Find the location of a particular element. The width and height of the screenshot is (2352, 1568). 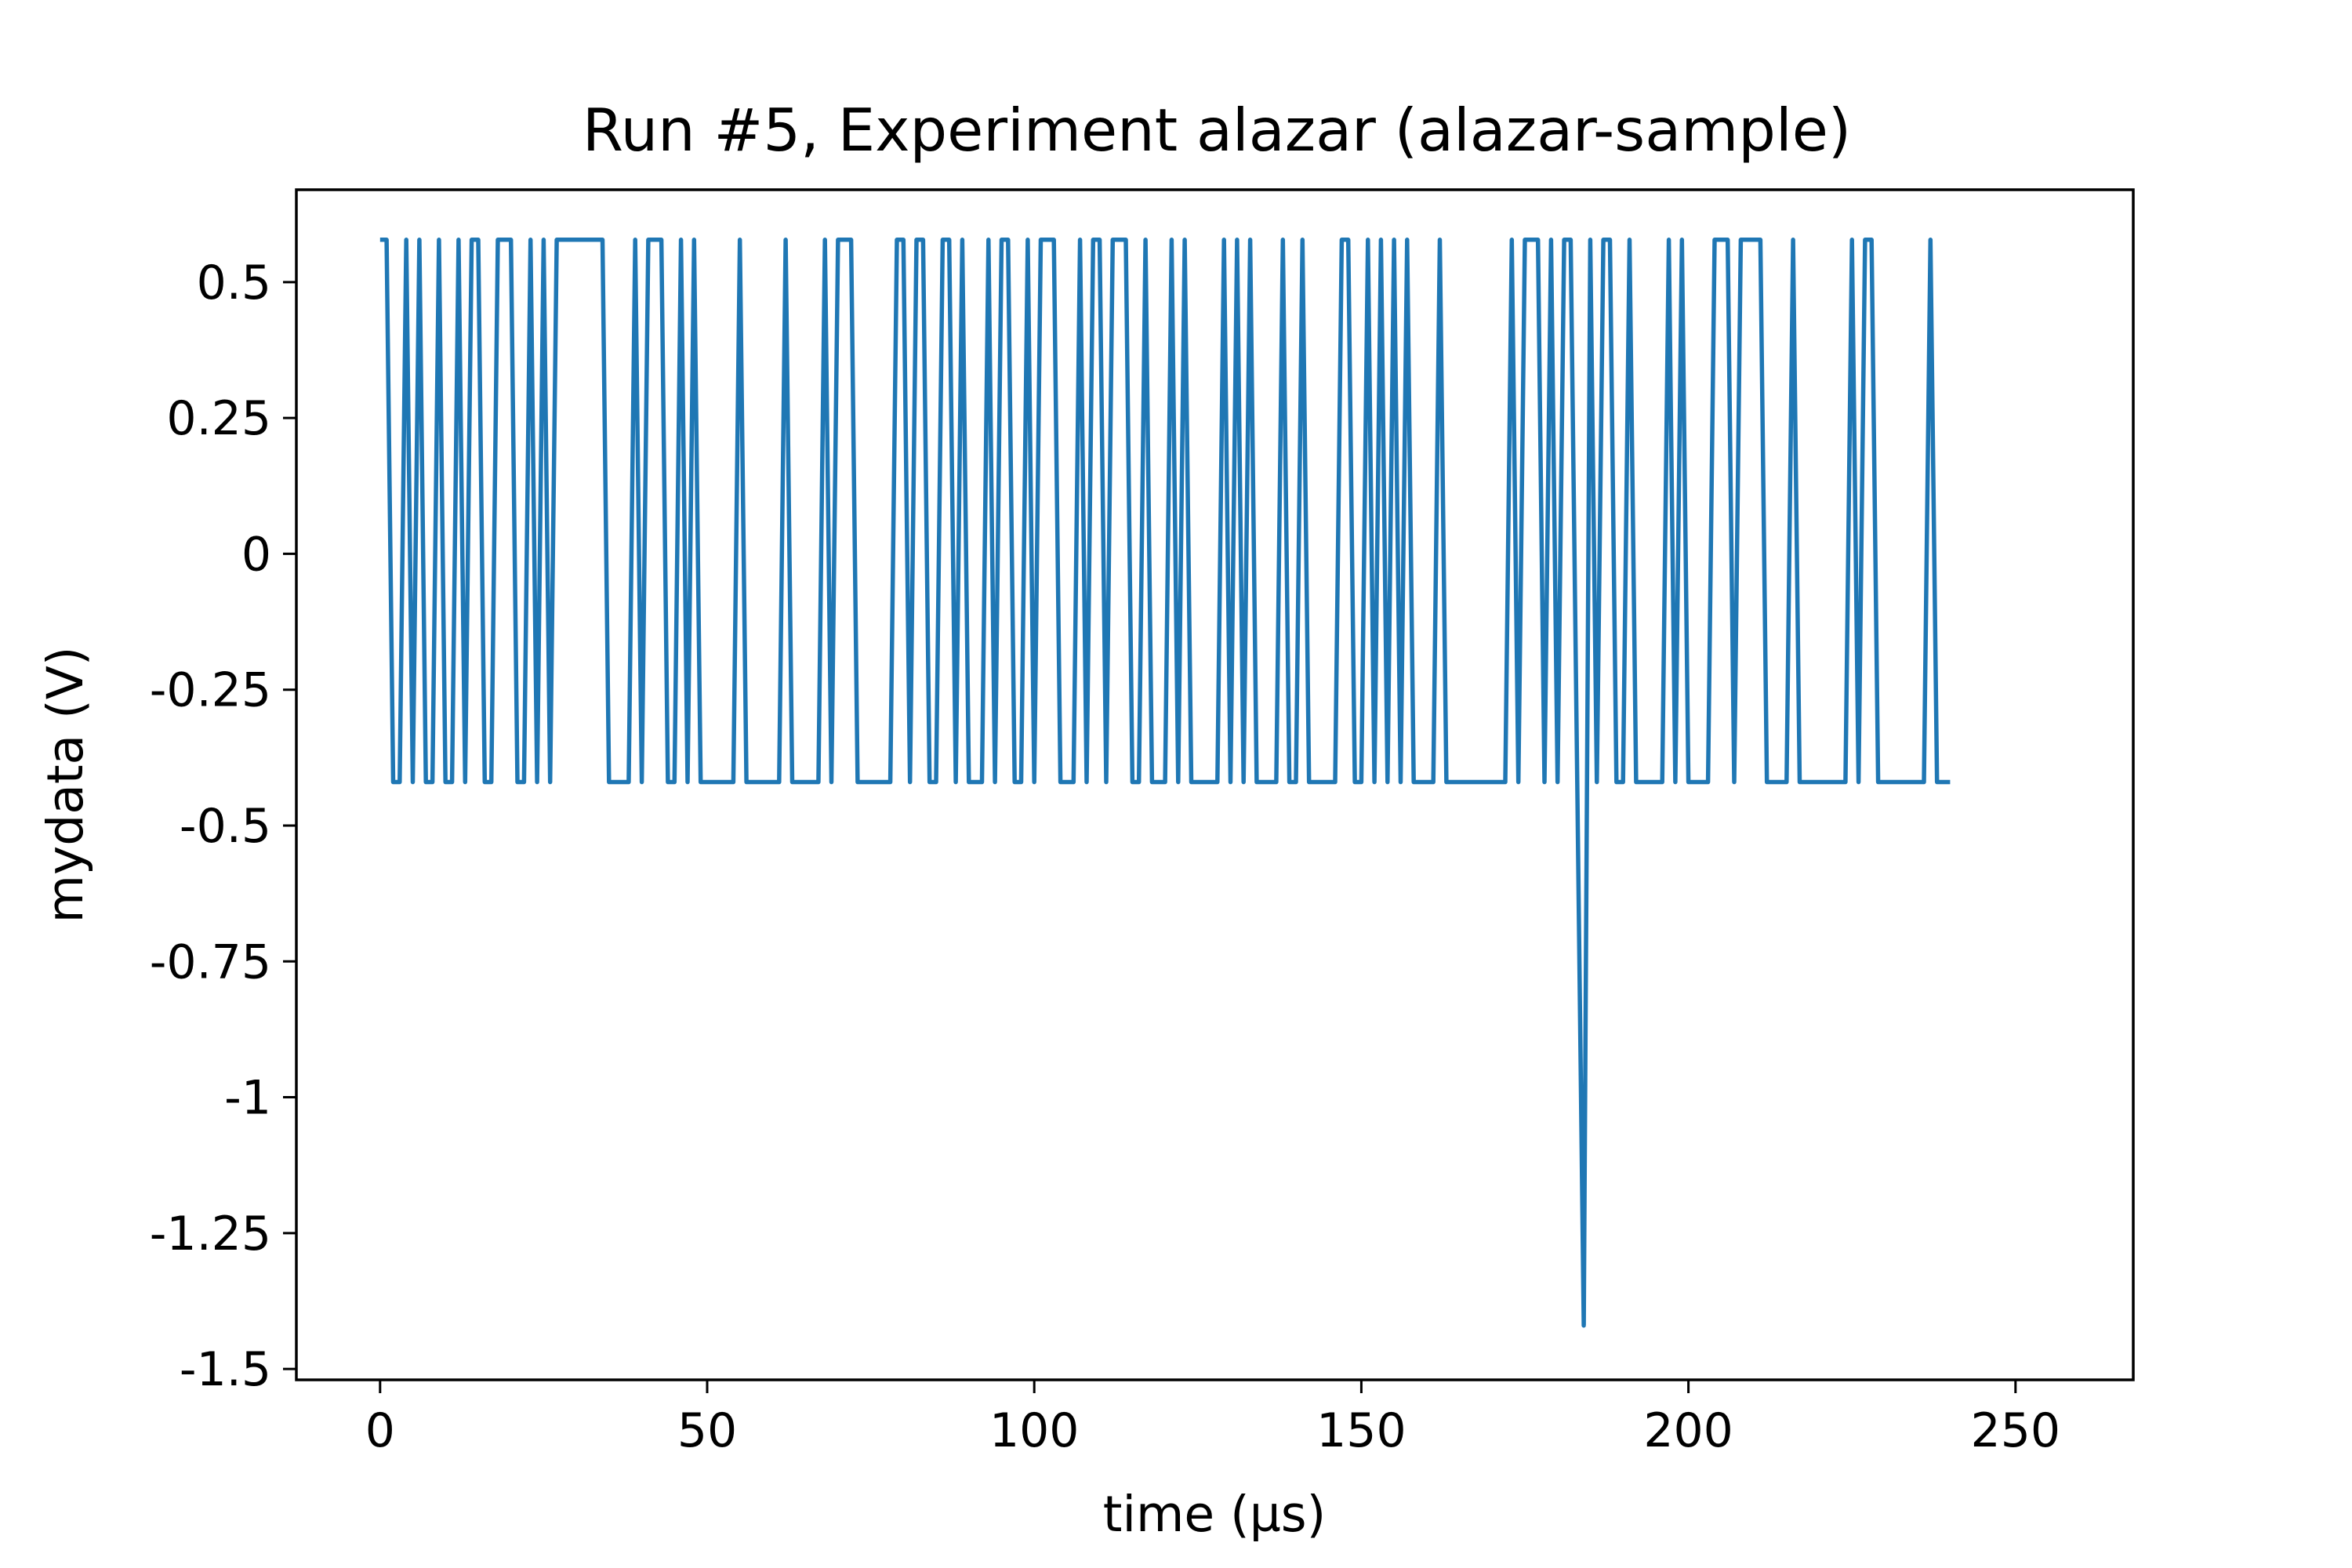

y-axis-ticks: 0.5 0.25 0 -0.25 -0.5 -0.75 -1 -1.25 -1.5 is located at coordinates (223, 826).